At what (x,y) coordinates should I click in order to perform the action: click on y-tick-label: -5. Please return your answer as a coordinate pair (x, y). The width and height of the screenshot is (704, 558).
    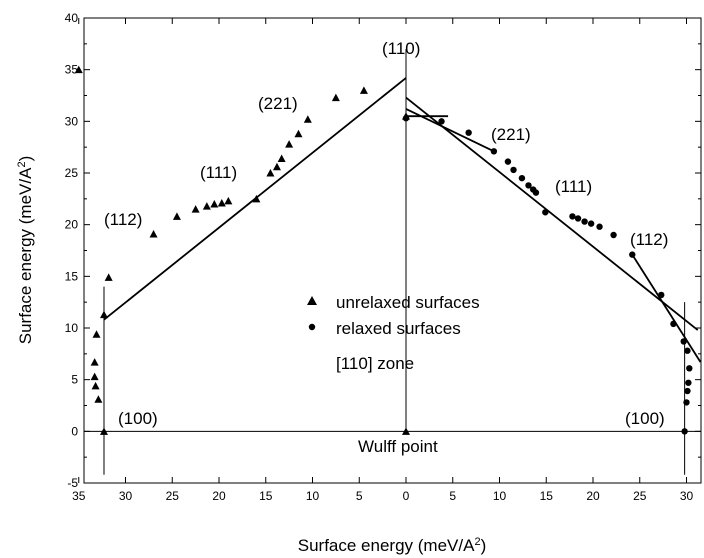
    Looking at the image, I should click on (72, 483).